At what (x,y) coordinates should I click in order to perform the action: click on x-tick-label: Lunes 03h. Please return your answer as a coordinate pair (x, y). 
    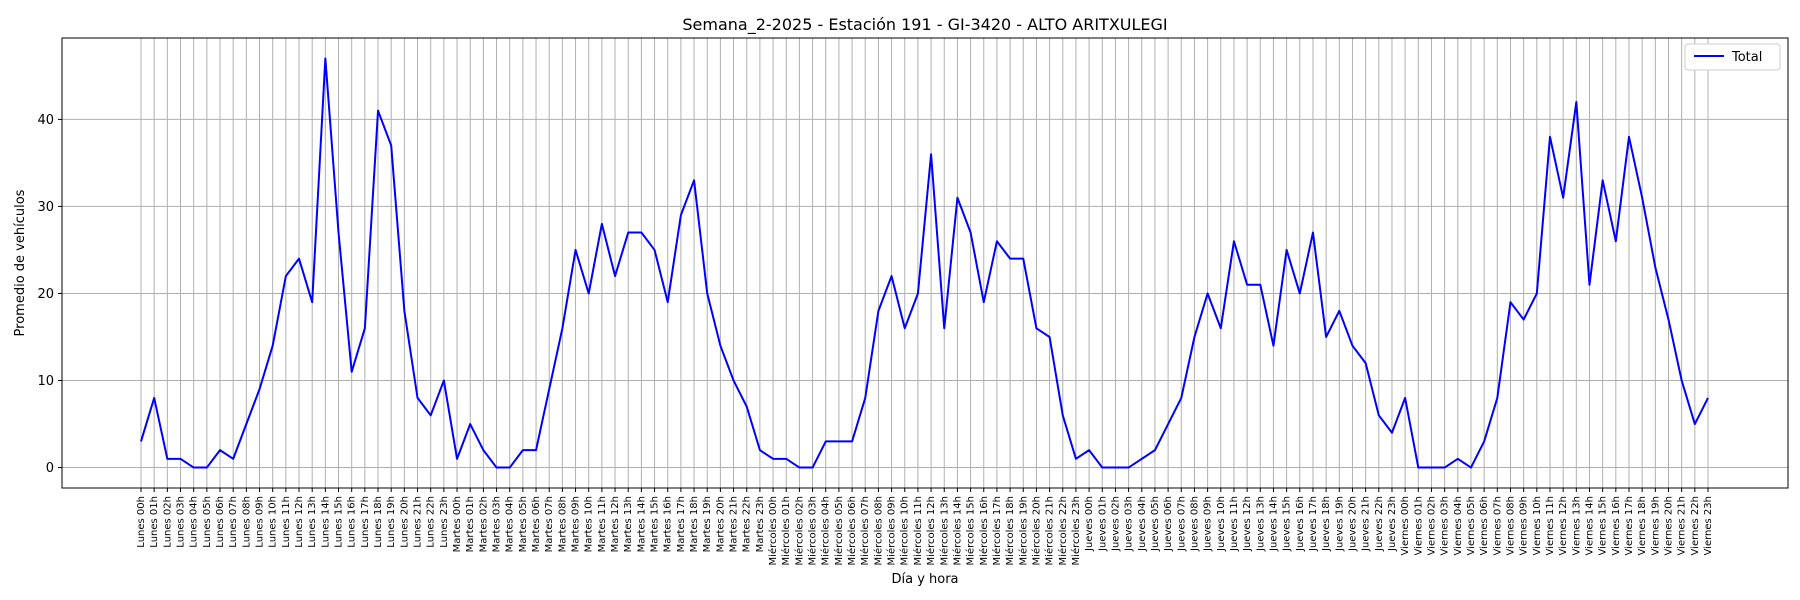
    Looking at the image, I should click on (181, 522).